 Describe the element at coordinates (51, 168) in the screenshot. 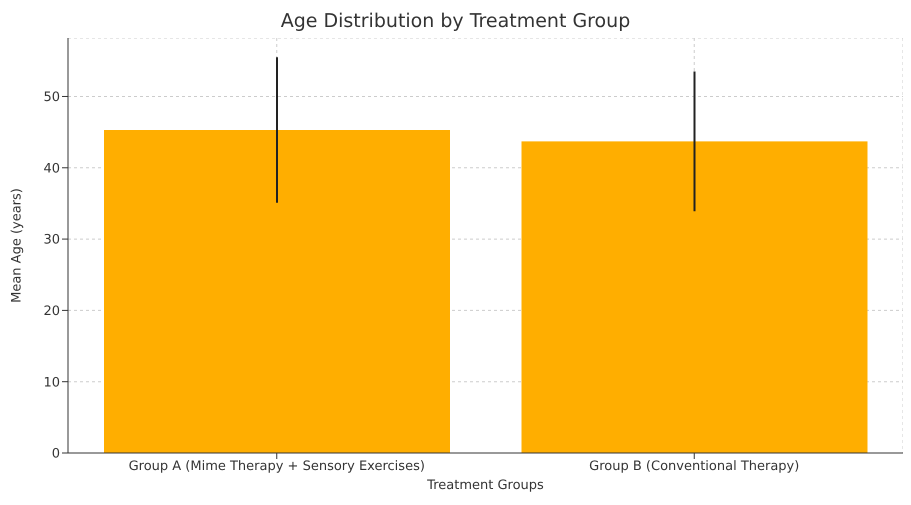

I see `y-tick-label: 40` at that location.